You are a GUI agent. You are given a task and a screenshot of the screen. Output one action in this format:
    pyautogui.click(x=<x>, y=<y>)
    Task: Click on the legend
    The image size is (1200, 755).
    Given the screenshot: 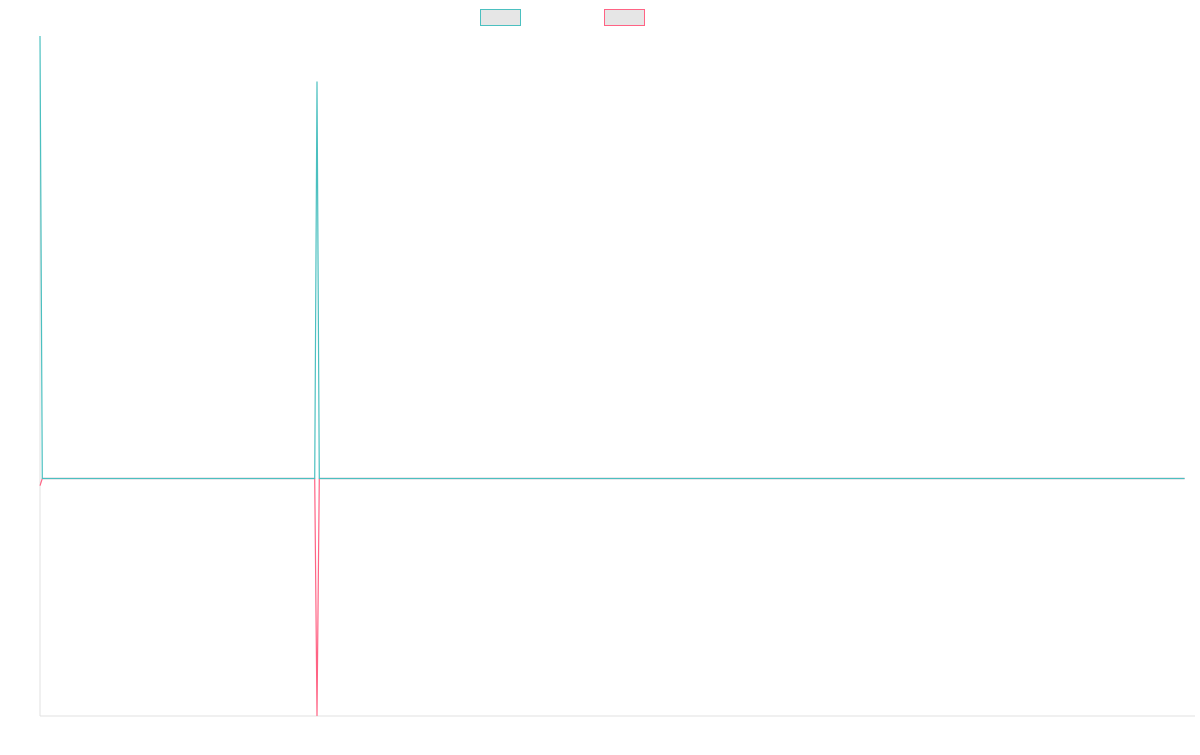 What is the action you would take?
    pyautogui.click(x=562, y=17)
    